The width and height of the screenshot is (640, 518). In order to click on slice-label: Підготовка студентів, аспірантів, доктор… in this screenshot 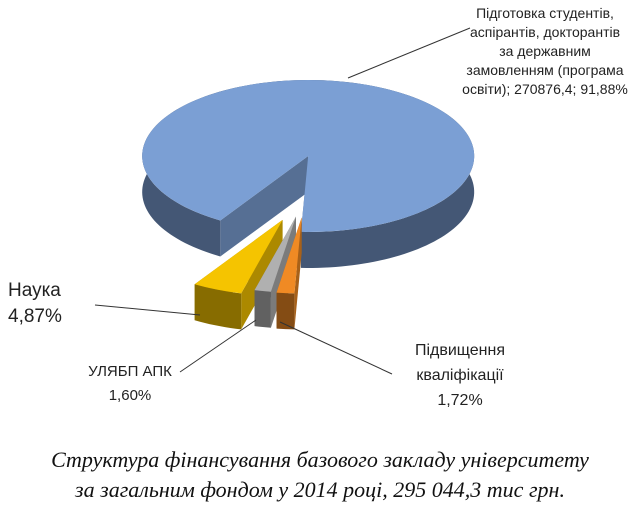, I will do `click(545, 51)`.